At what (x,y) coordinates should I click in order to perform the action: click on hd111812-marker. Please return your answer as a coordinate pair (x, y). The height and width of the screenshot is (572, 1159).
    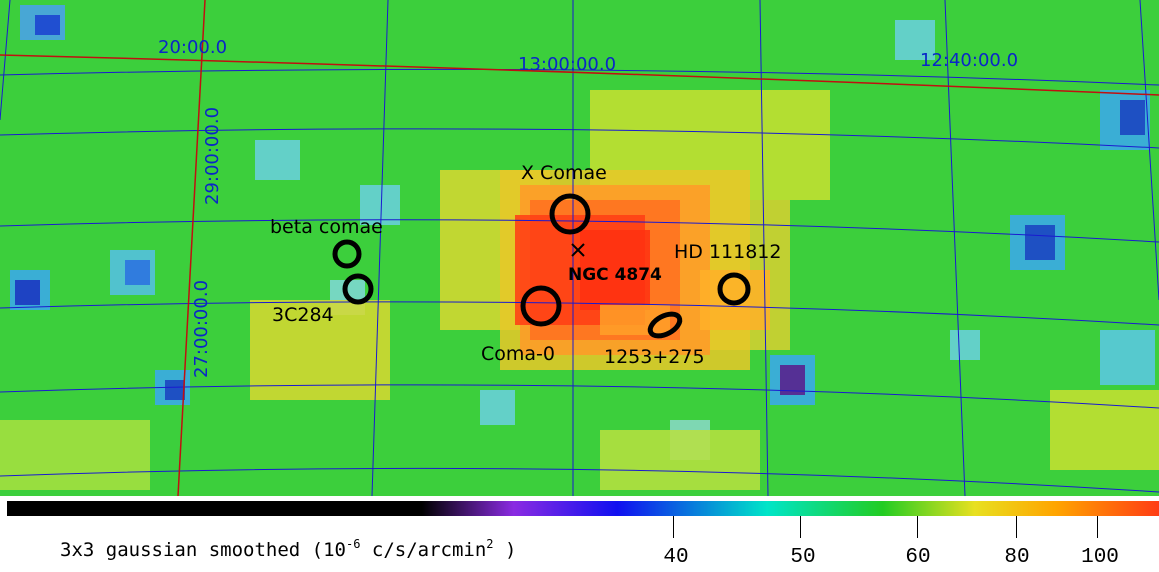
    Looking at the image, I should click on (734, 289).